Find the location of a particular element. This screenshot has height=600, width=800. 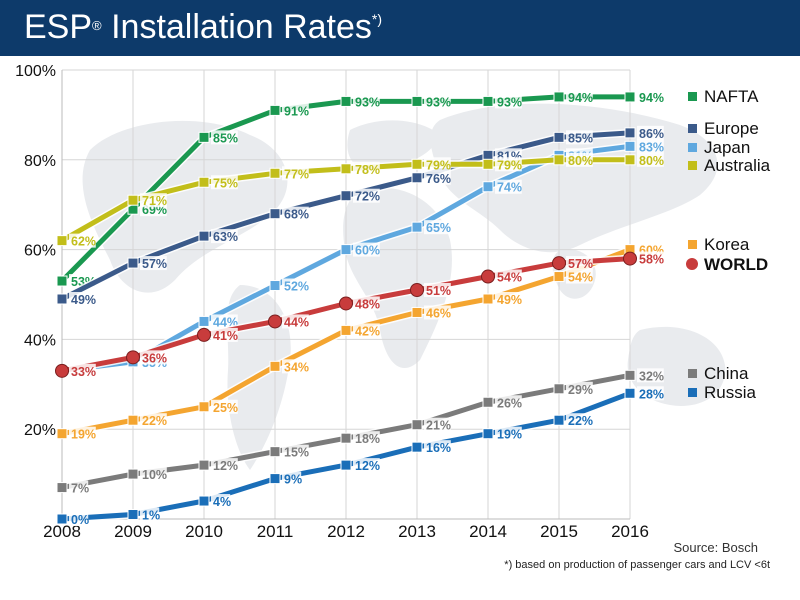

title-bar: ESP® Installation Rates*) is located at coordinates (400, 28).